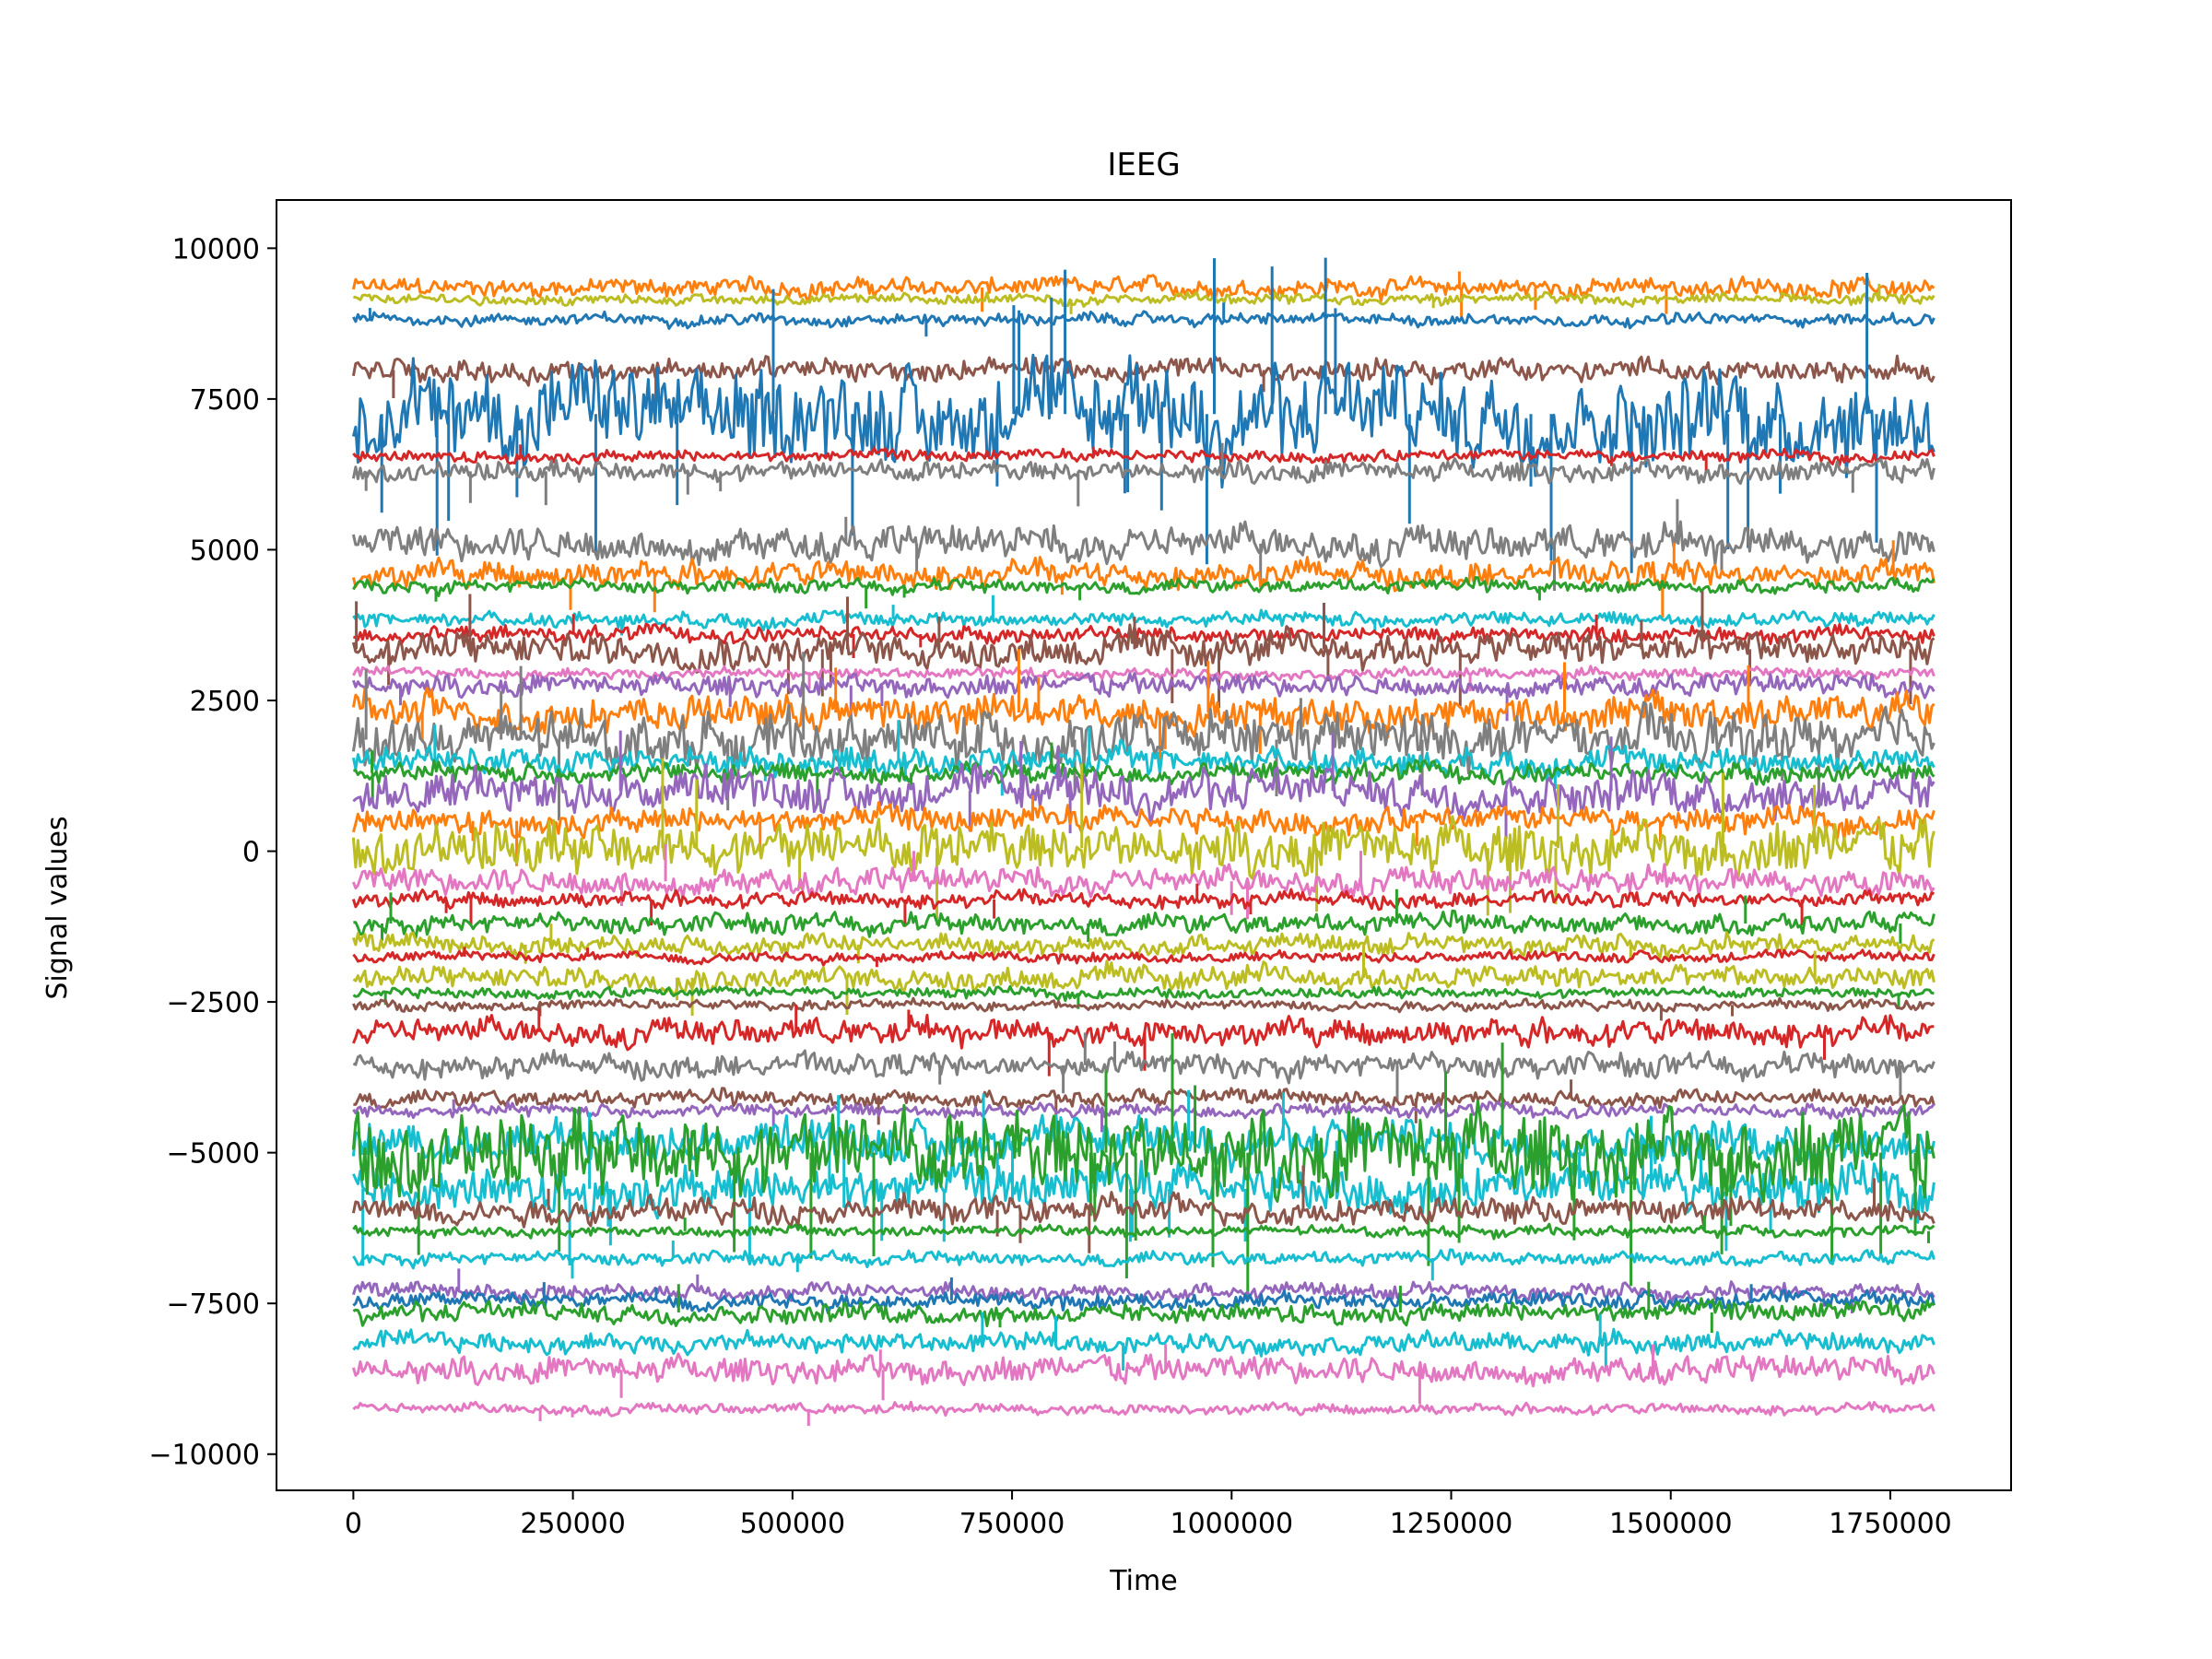 This screenshot has height=1659, width=2212. Describe the element at coordinates (1012, 1524) in the screenshot. I see `x-tick-label: 750000` at that location.